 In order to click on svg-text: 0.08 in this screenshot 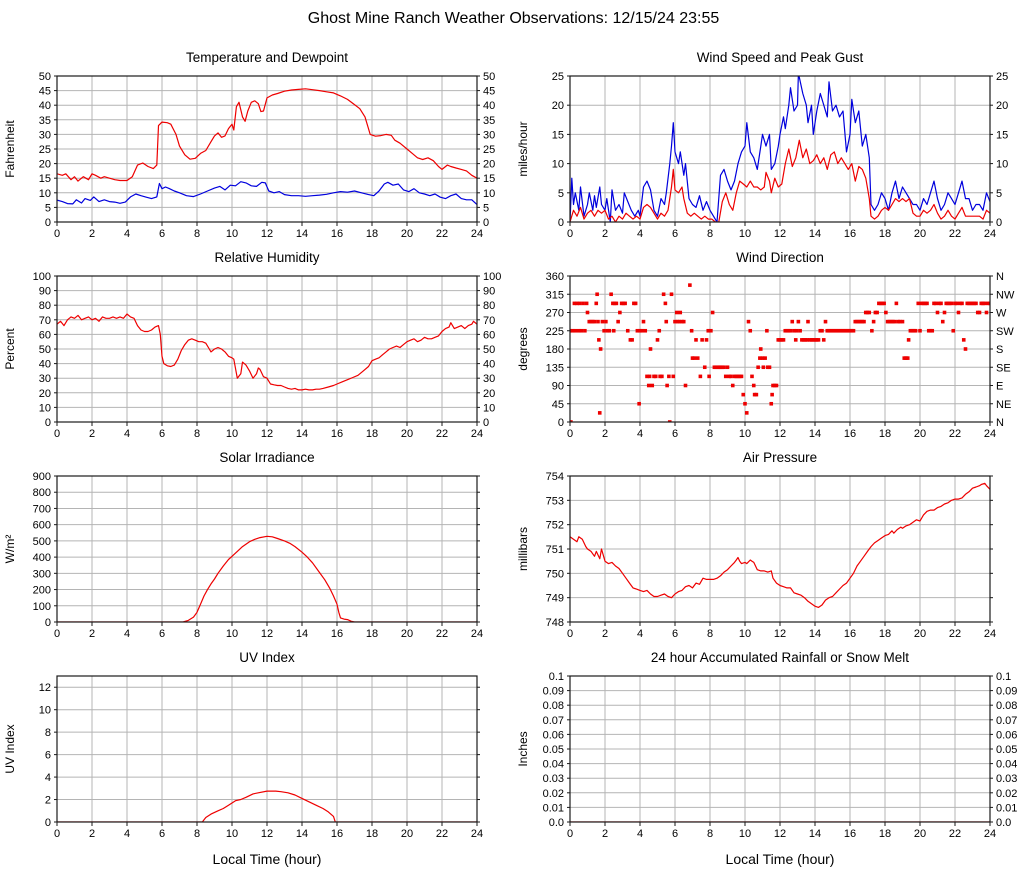, I will do `click(552, 706)`.